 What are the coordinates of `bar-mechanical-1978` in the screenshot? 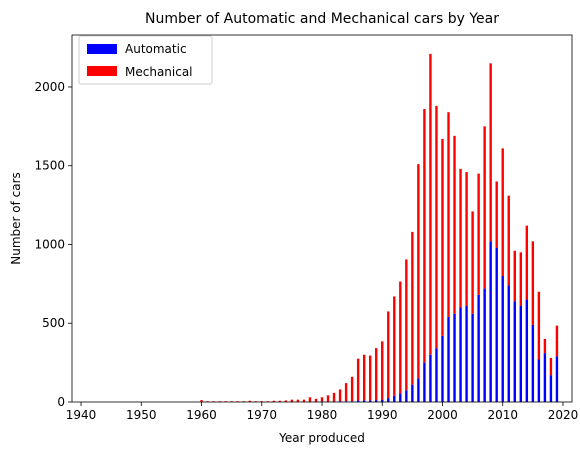 It's located at (310, 399).